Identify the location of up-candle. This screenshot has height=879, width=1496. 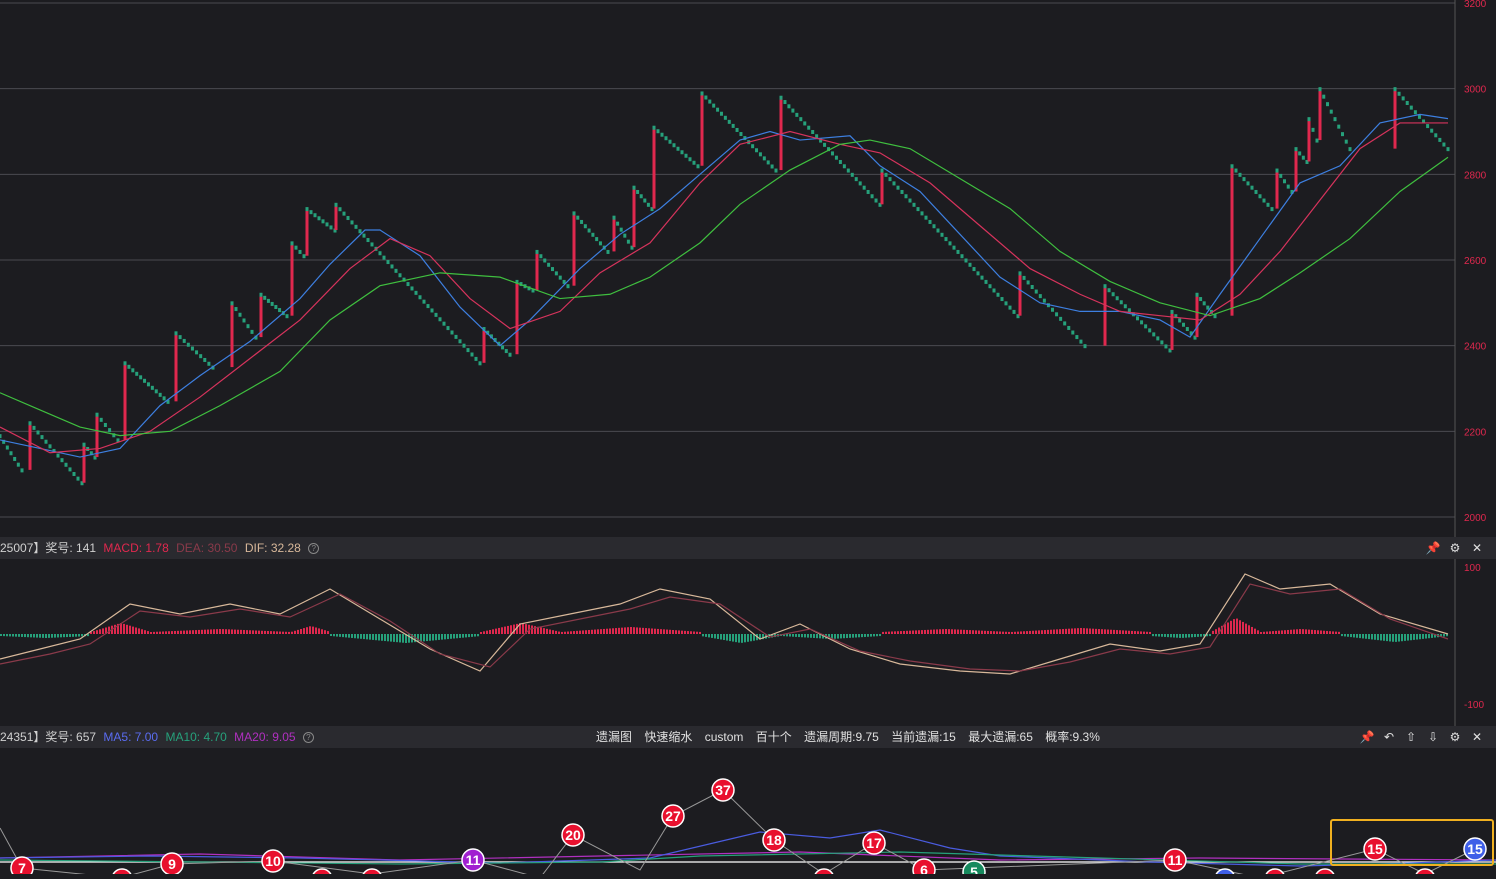
(634, 217).